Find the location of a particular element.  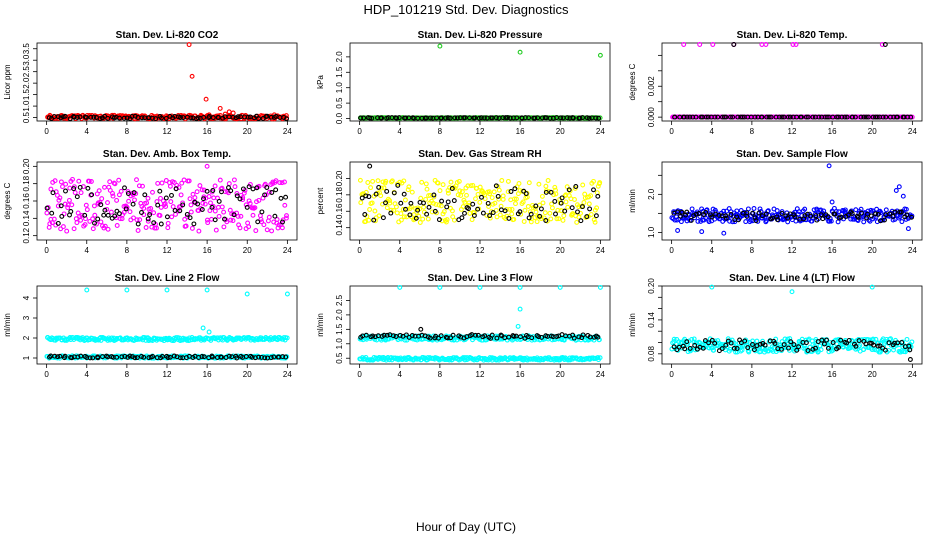

x-tick-label: 16 is located at coordinates (832, 374).